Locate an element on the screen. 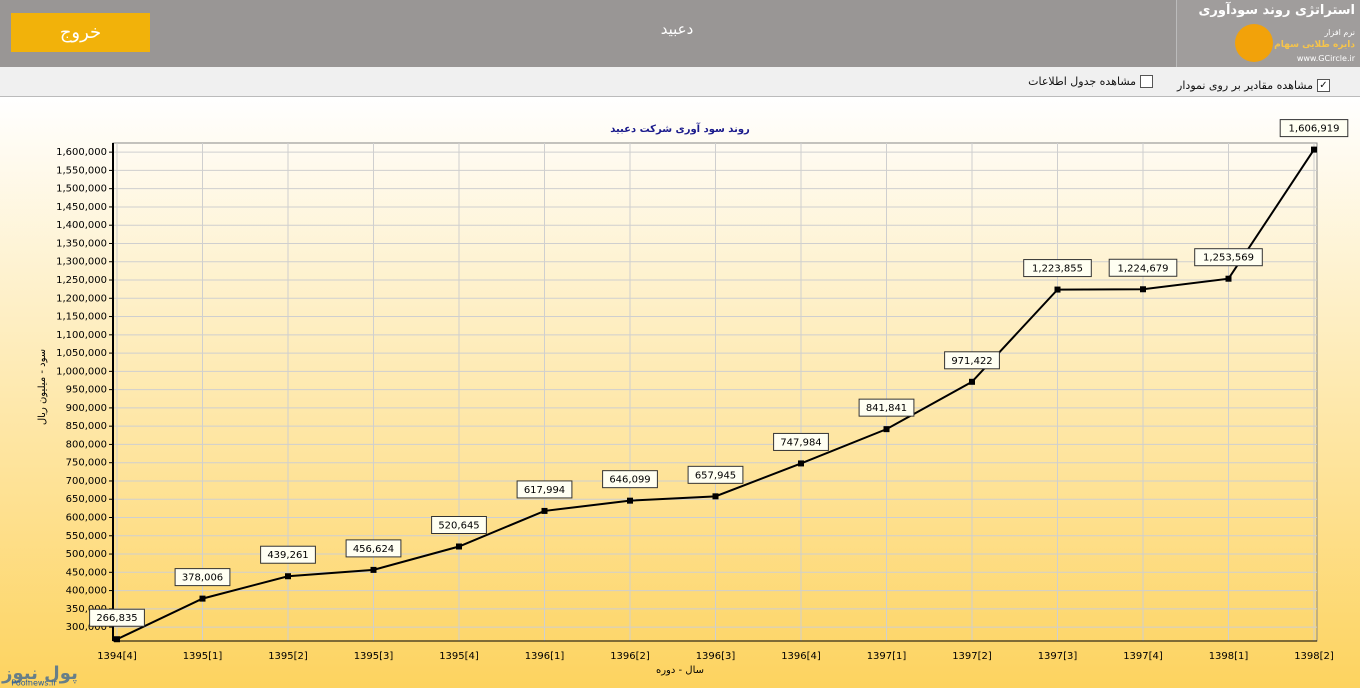 This screenshot has width=1360, height=688. y-tick-label: 1,100,000 is located at coordinates (81, 335).